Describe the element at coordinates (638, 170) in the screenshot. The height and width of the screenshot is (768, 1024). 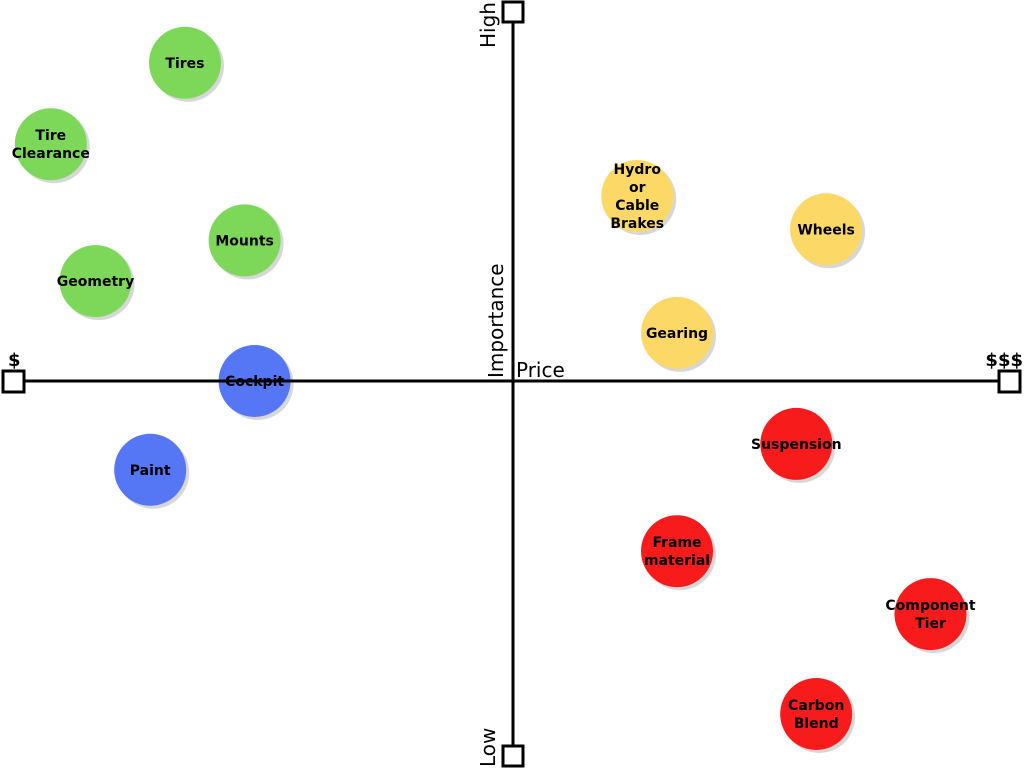
I see `bubble-label: Hydro` at that location.